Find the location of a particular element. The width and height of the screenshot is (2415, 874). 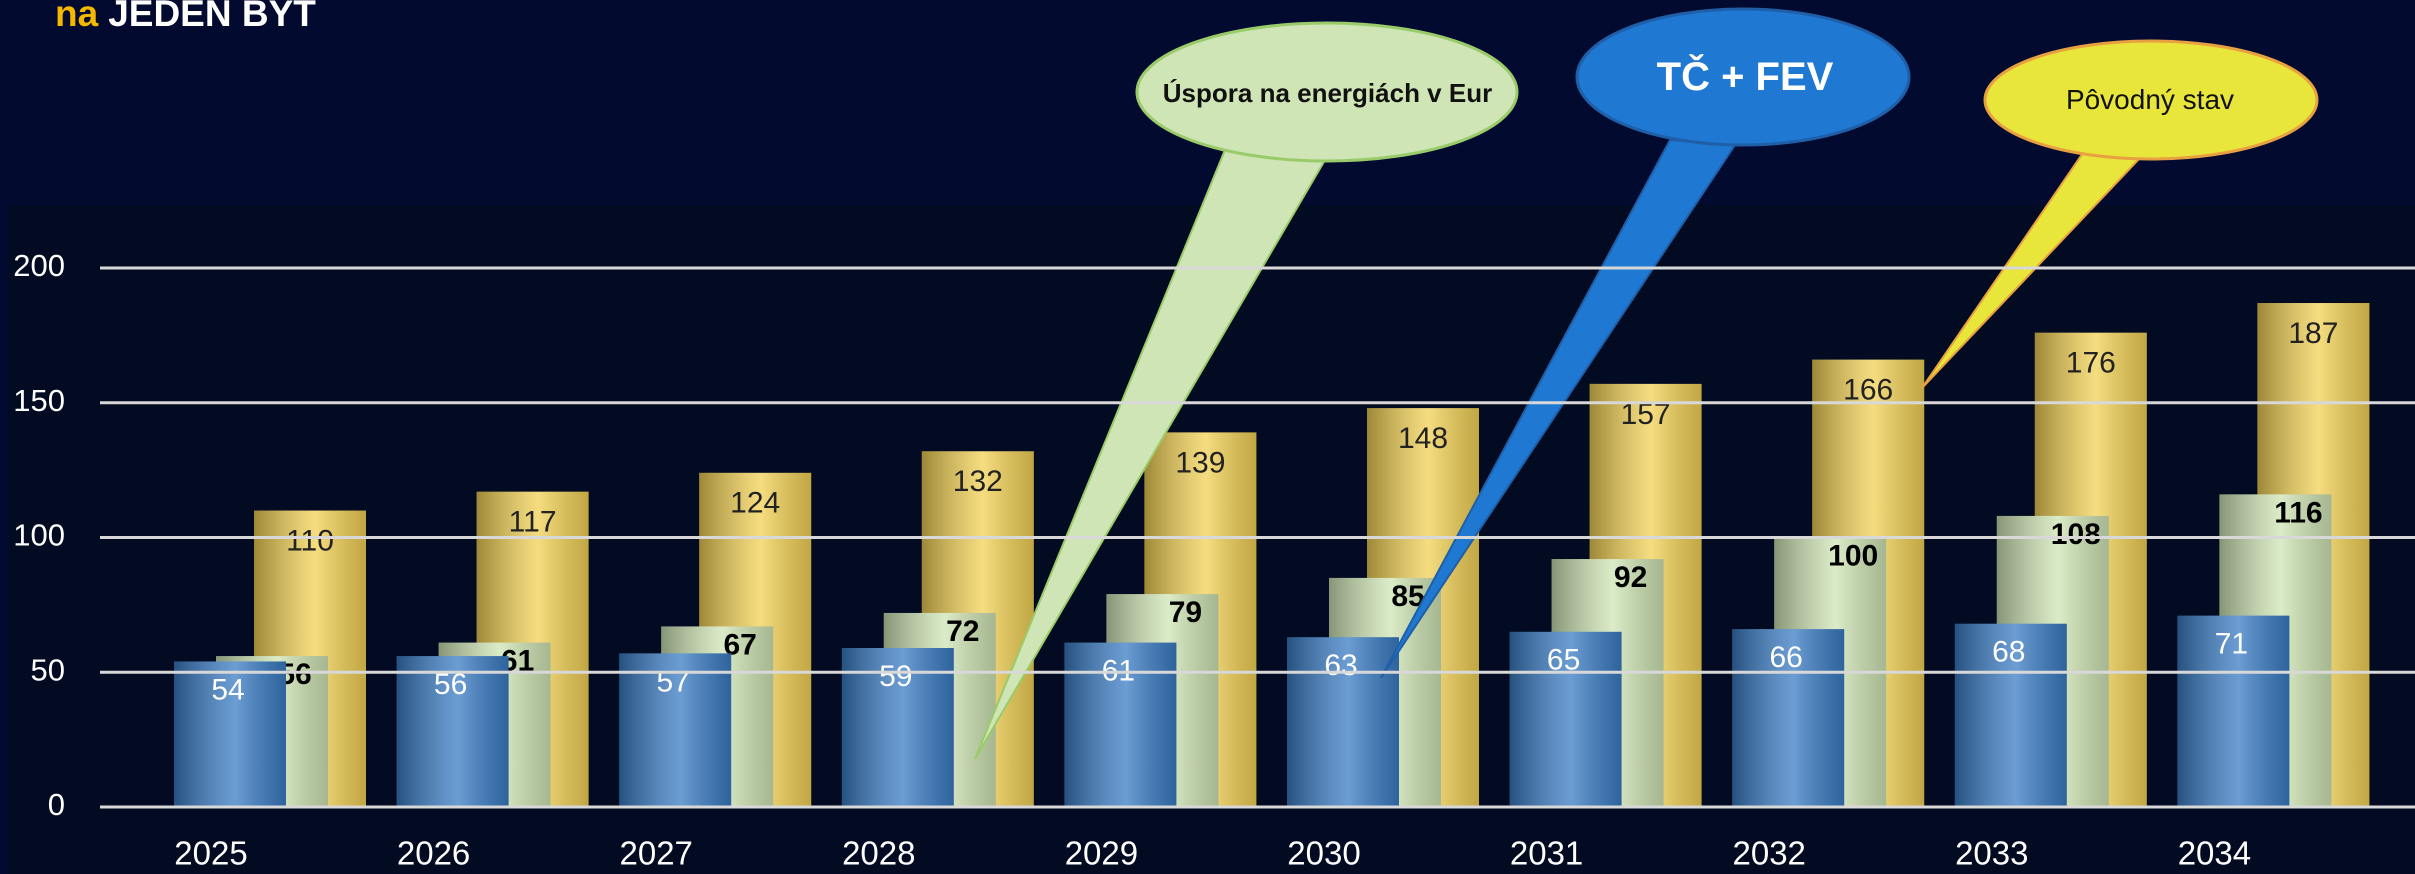

x-tick-label: 2034 is located at coordinates (2214, 853).